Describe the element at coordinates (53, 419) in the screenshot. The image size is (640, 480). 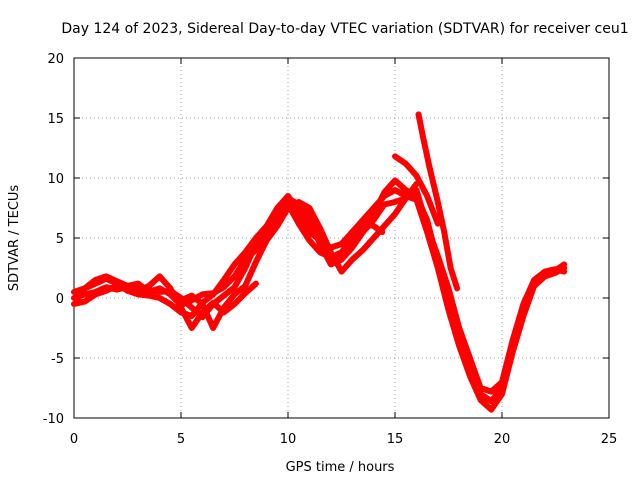
I see `y-tick-label: -10` at that location.